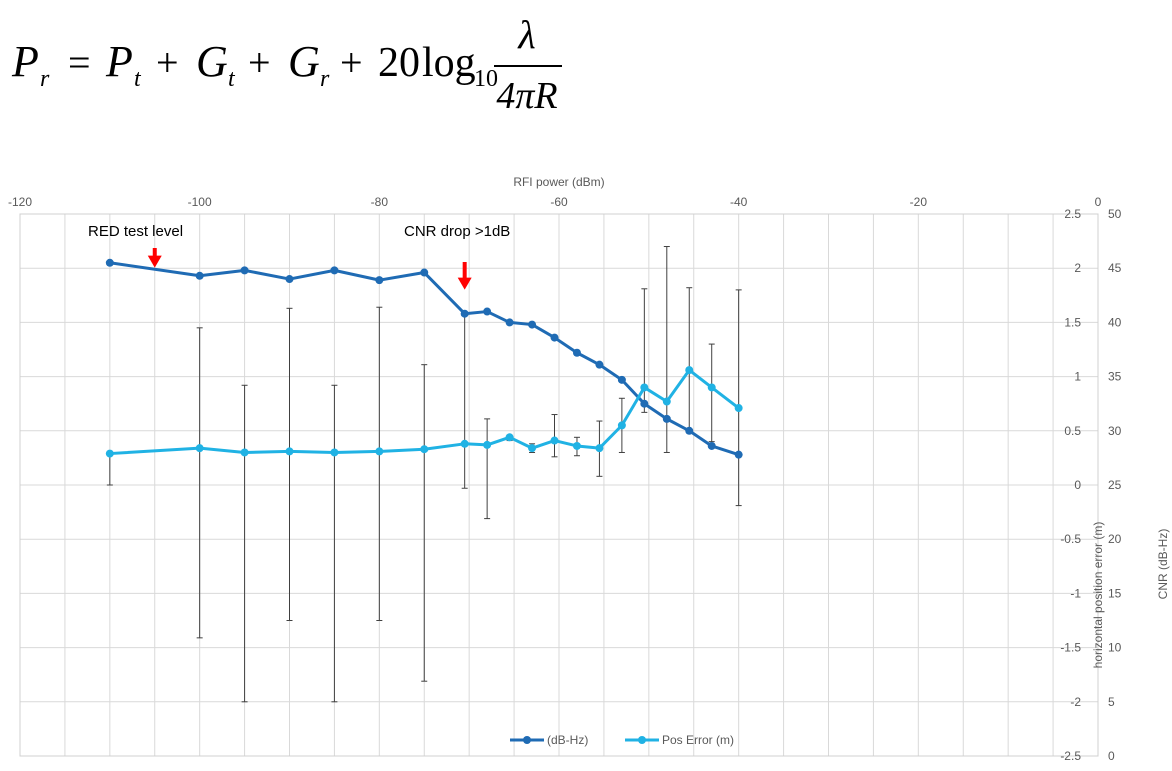 Image resolution: width=1172 pixels, height=771 pixels. What do you see at coordinates (526, 96) in the screenshot?
I see `formula-denominator: 4πR` at bounding box center [526, 96].